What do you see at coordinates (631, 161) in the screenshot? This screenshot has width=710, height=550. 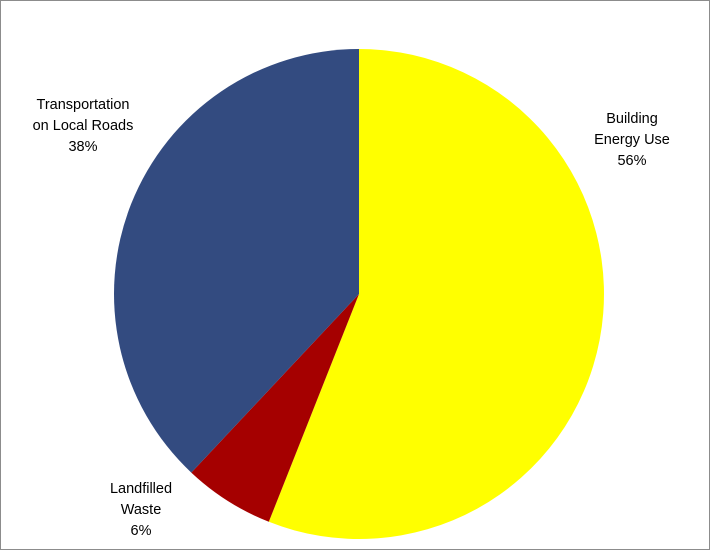 I see `slice-value-label: 56%` at bounding box center [631, 161].